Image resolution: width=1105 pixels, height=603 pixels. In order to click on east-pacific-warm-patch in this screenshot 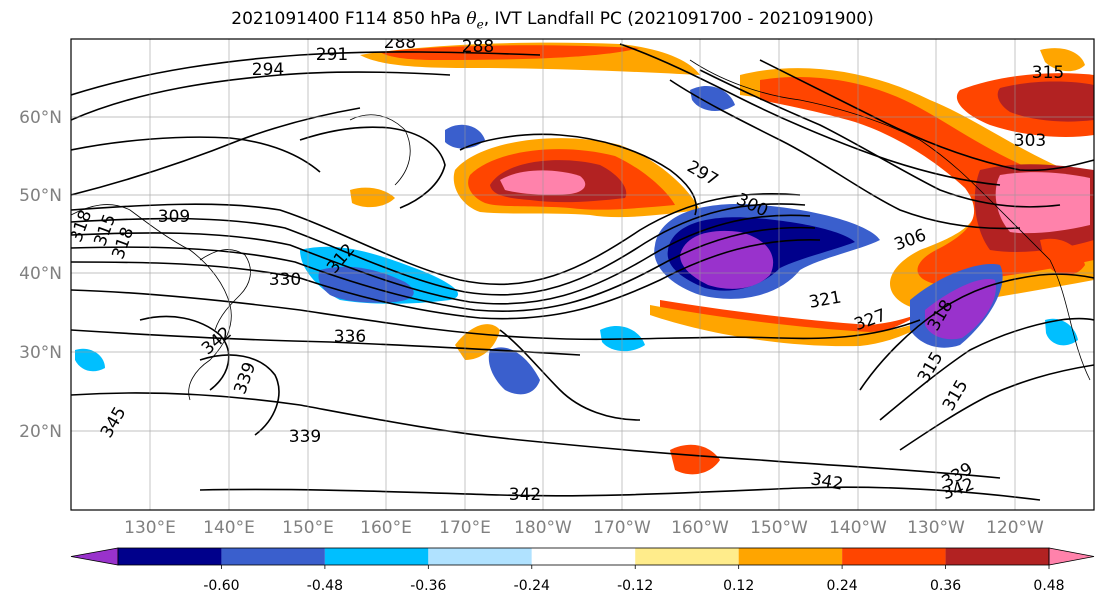, I will do `click(1062, 257)`.